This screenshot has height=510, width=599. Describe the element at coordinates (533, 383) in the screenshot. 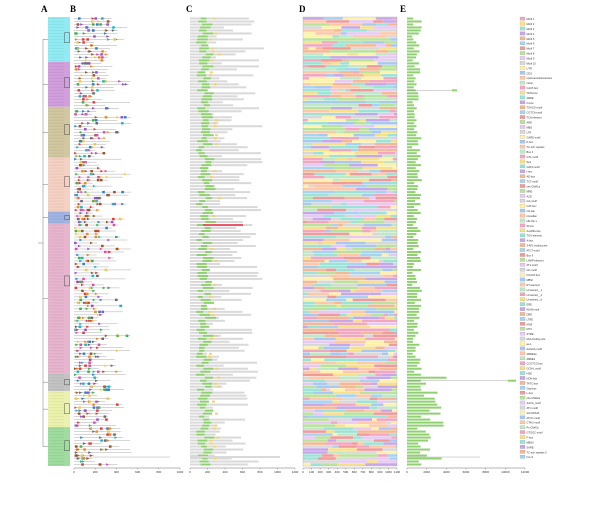

I see `legend-label: TATC-box` at that location.